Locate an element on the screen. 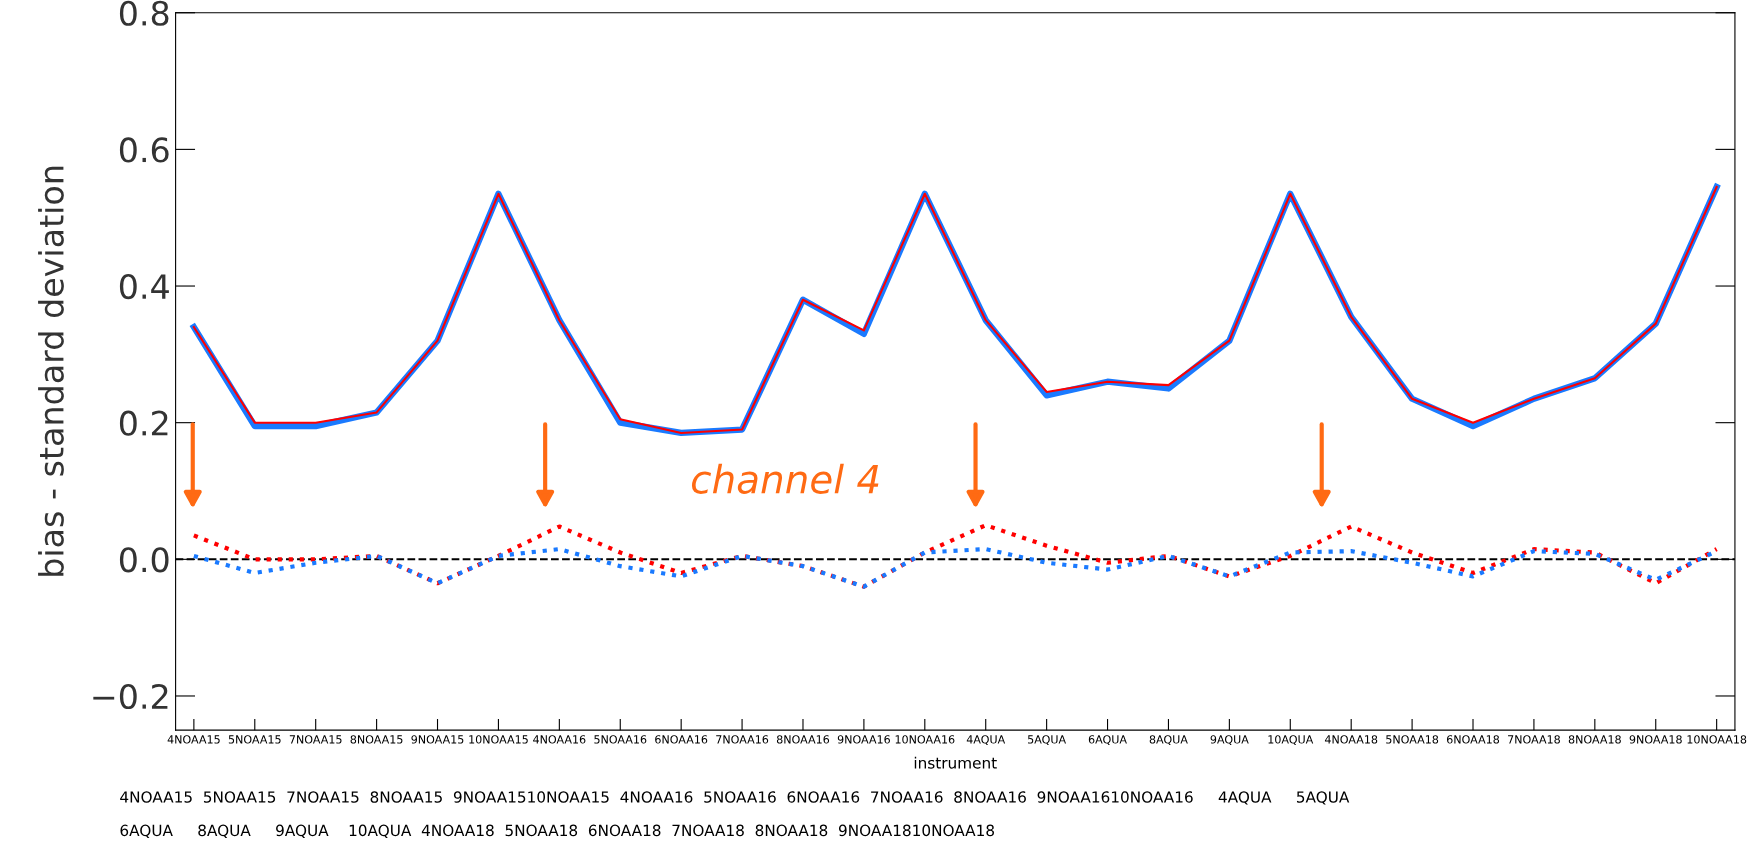  x-tick-label: 6NOAA16 is located at coordinates (681, 739).